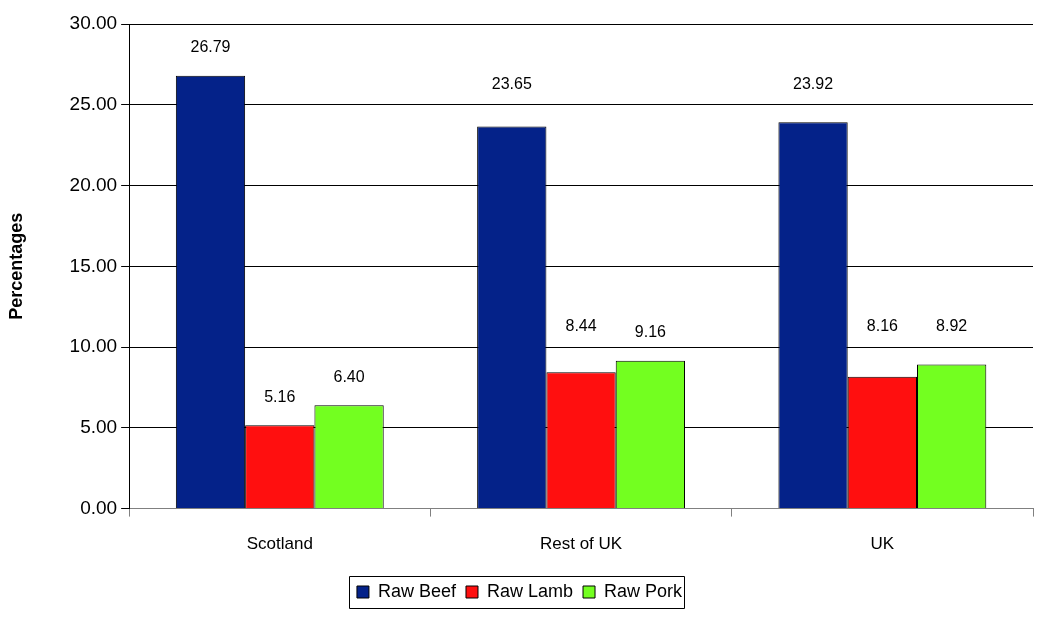  What do you see at coordinates (511, 84) in the screenshot?
I see `data-label: 23.65` at bounding box center [511, 84].